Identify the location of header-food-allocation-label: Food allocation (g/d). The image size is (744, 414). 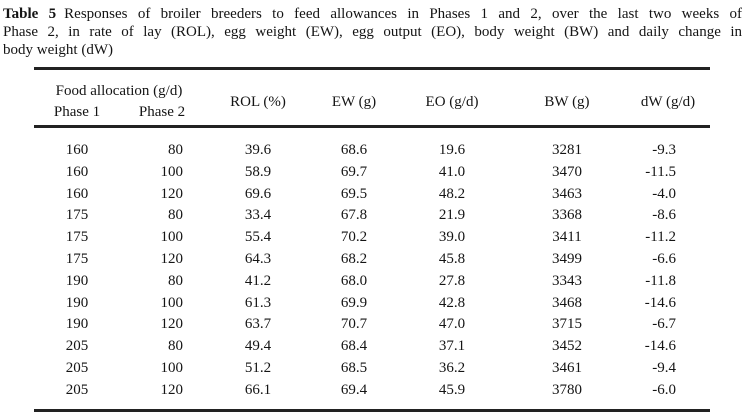
(119, 90).